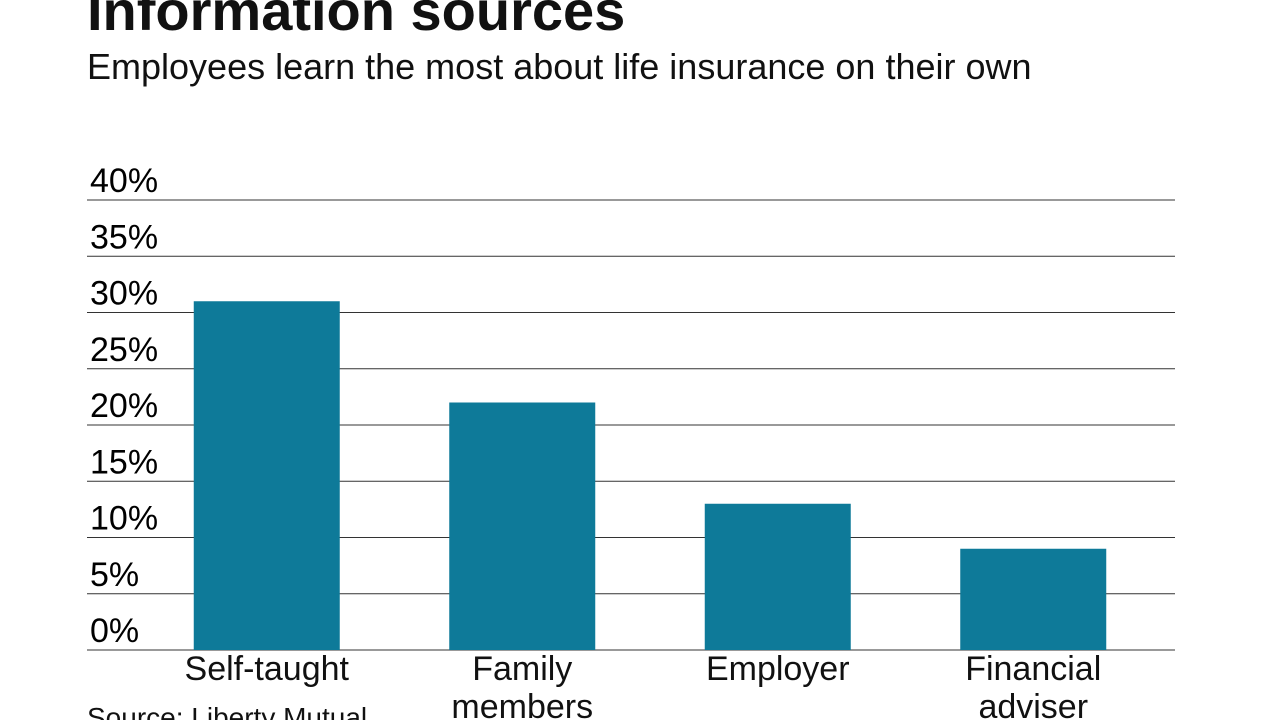 This screenshot has height=720, width=1280. What do you see at coordinates (124, 462) in the screenshot?
I see `y-tick-label: 15%` at bounding box center [124, 462].